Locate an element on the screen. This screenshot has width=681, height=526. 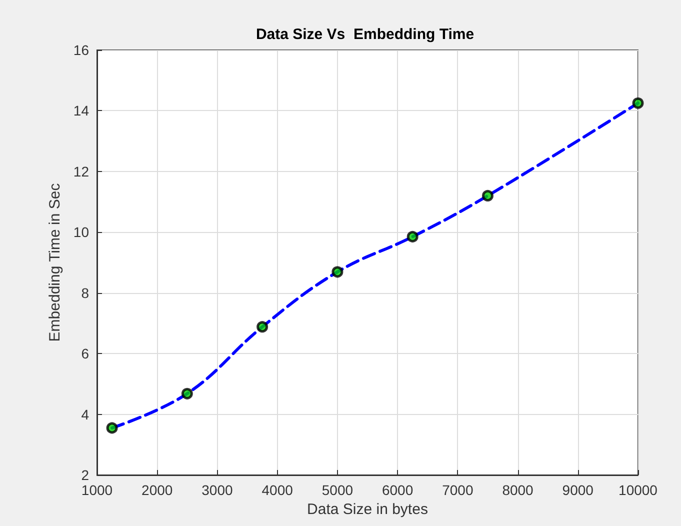
x-tick-label: 6000 is located at coordinates (398, 490).